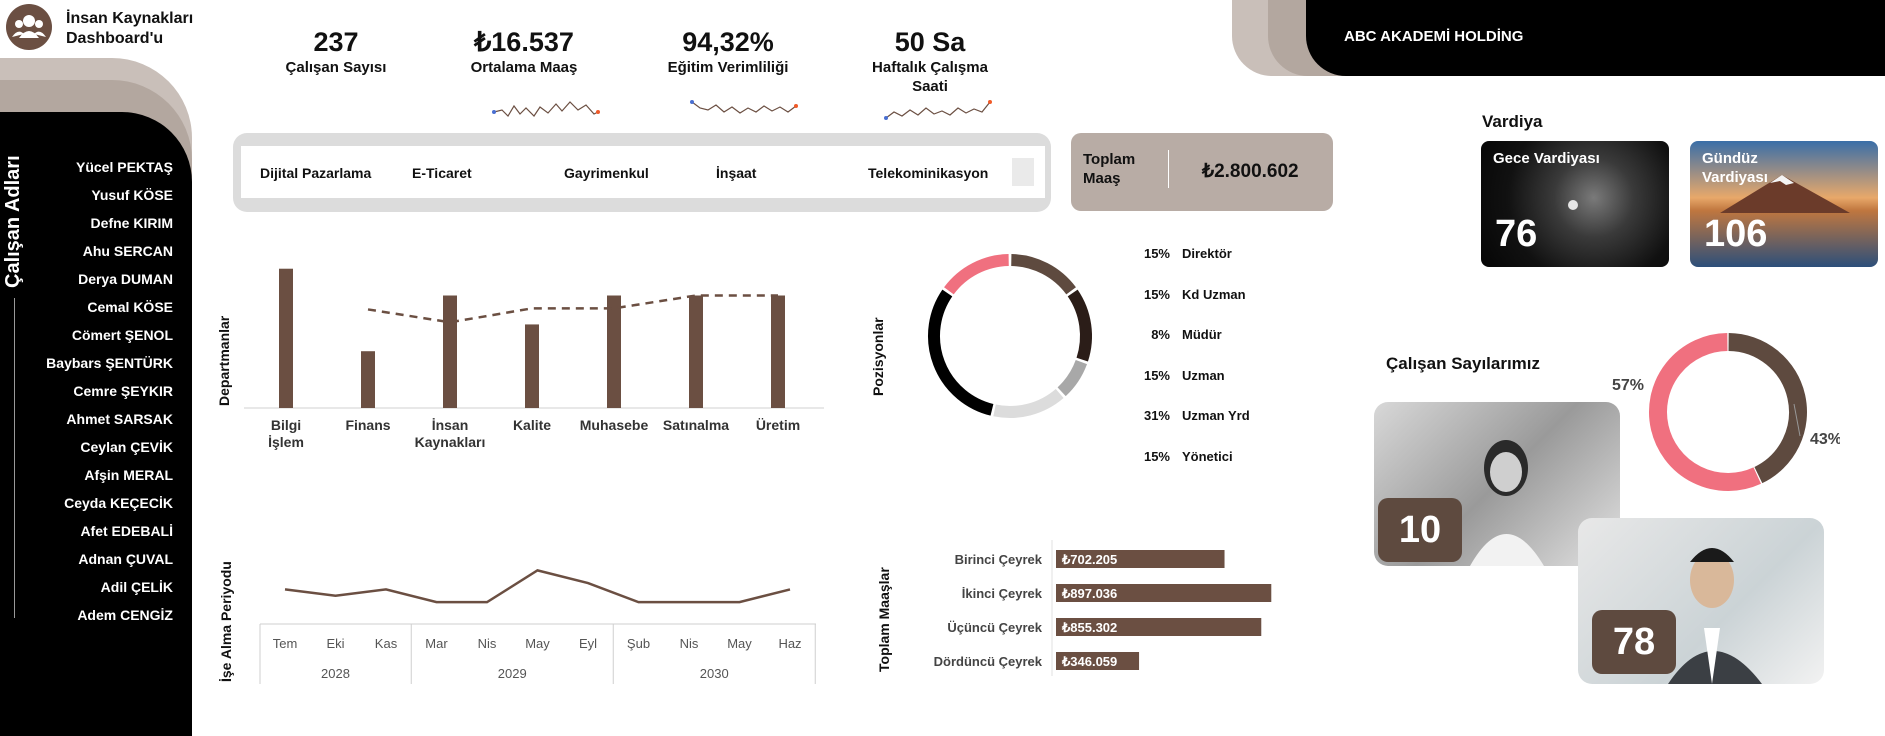 Image resolution: width=1885 pixels, height=736 pixels. What do you see at coordinates (928, 173) in the screenshot?
I see `slicer-item-telecom: Telekominikasyon` at bounding box center [928, 173].